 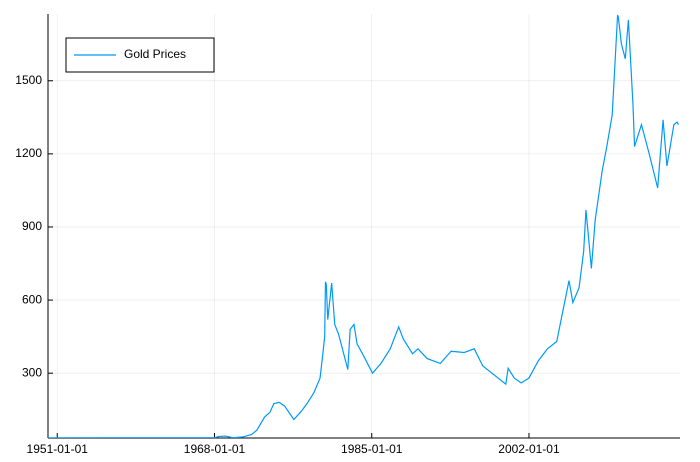 I want to click on x-tick-label: 2002-01-01, so click(x=529, y=449).